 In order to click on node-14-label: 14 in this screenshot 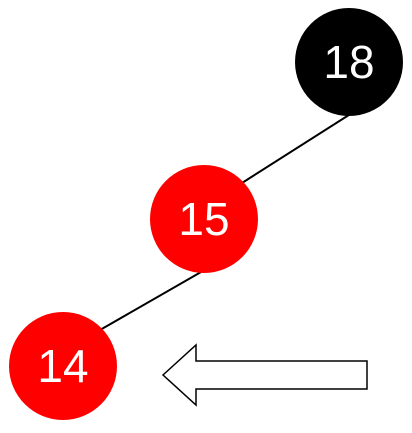, I will do `click(62, 366)`.